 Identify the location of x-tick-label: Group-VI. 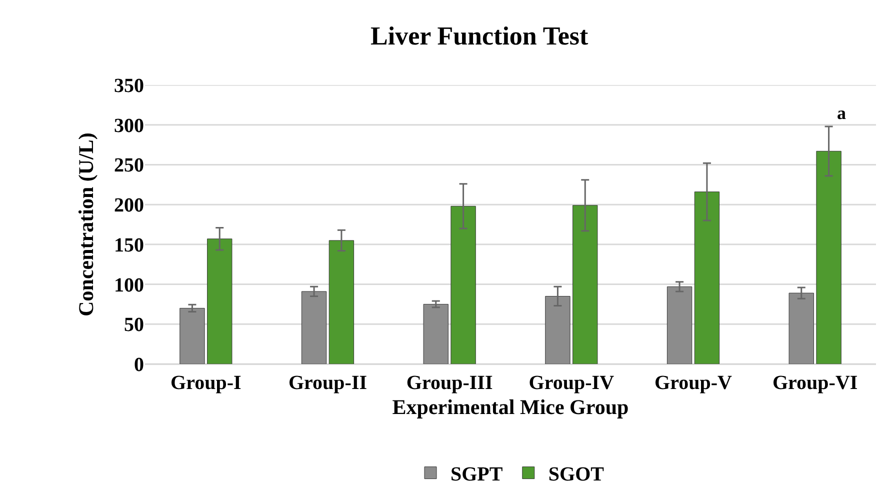
(815, 383).